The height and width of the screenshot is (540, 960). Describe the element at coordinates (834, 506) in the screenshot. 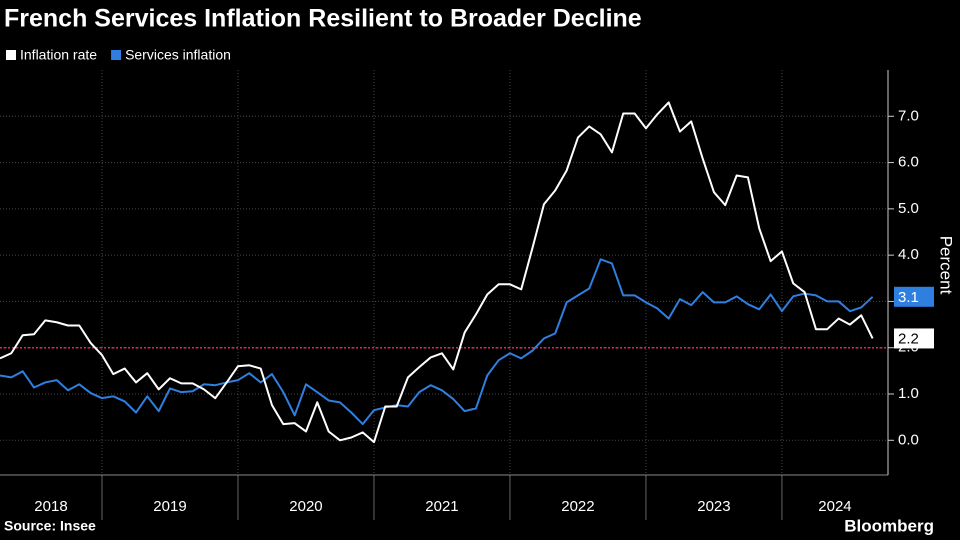

I see `x-tick-label: 2024` at that location.